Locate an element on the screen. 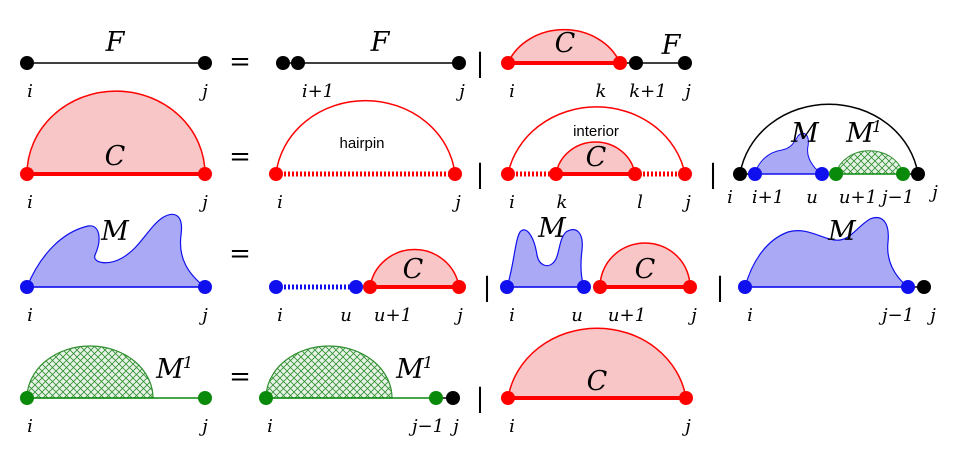 This screenshot has height=465, width=965. multiloop-m1-hatch is located at coordinates (869, 162).